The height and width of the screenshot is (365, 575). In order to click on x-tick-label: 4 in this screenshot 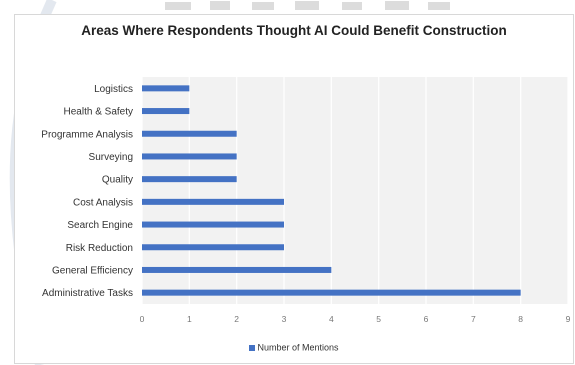, I will do `click(331, 319)`.